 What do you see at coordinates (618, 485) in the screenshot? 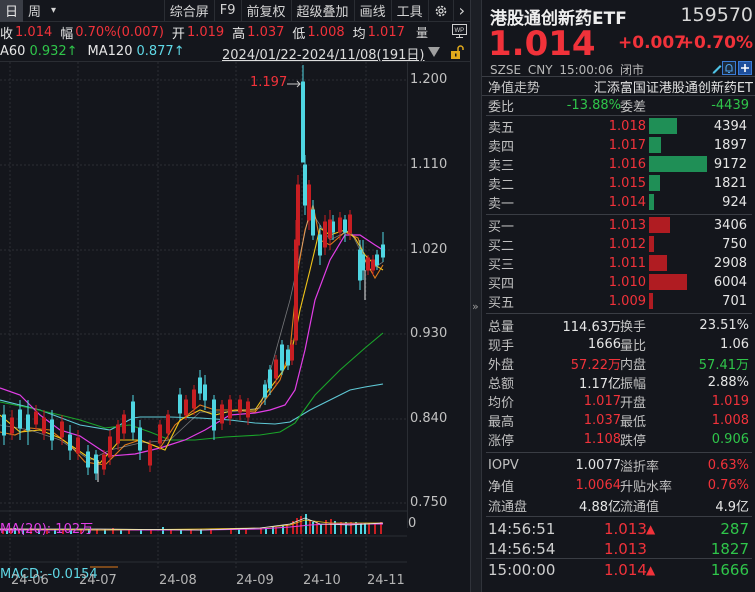
I see `etf-row: 净值 1.0064 升贴水率 0.76%` at bounding box center [618, 485].